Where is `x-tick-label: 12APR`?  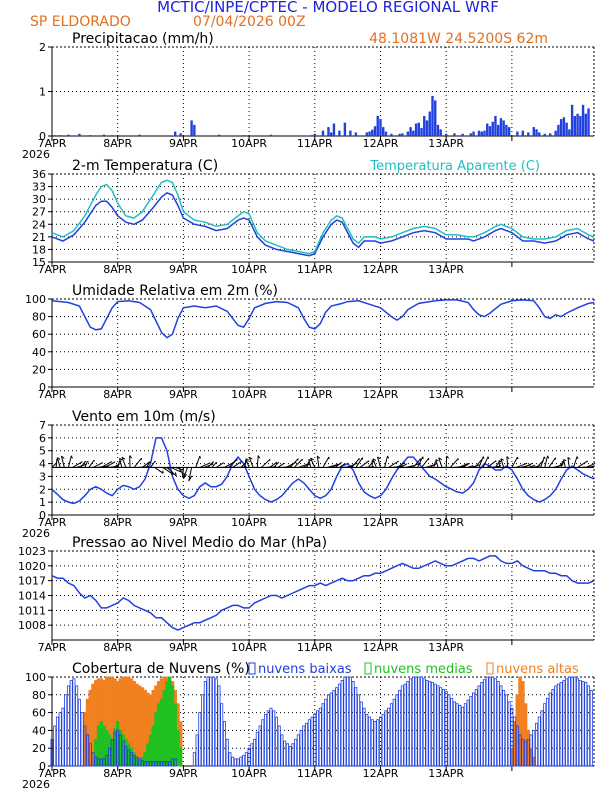 x-tick-label: 12APR is located at coordinates (381, 269).